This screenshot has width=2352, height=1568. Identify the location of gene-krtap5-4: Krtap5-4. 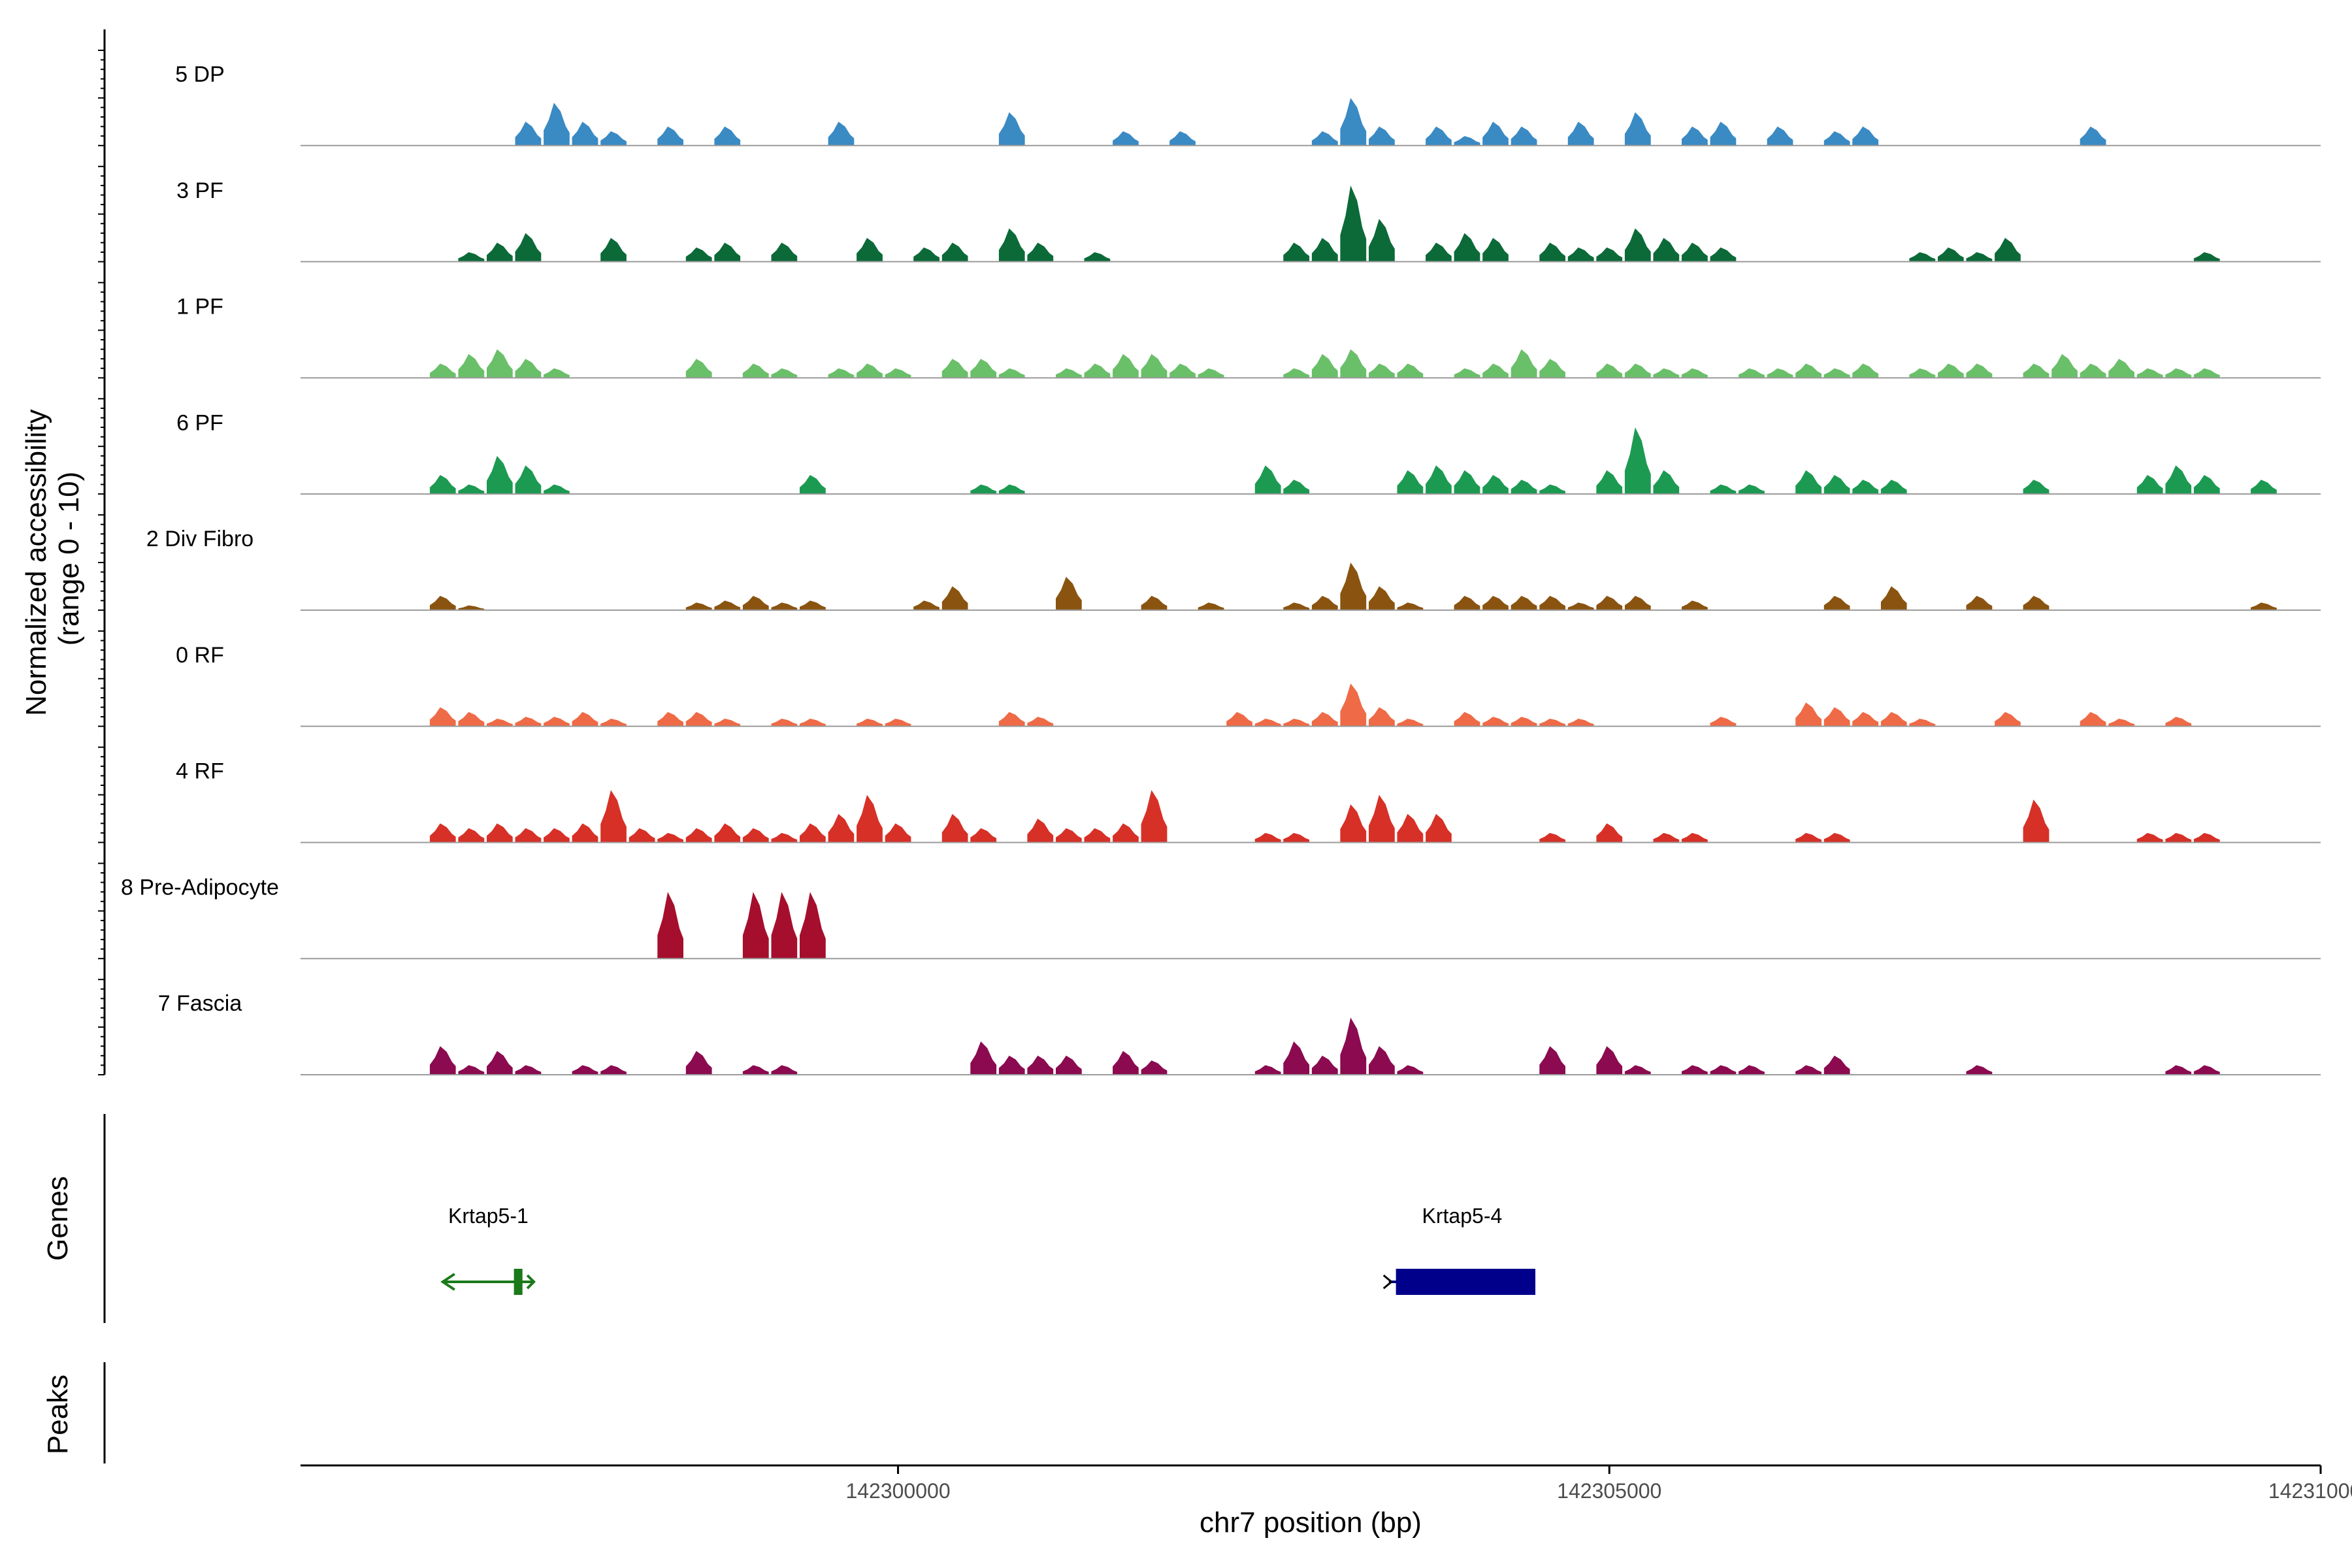
(1459, 1249).